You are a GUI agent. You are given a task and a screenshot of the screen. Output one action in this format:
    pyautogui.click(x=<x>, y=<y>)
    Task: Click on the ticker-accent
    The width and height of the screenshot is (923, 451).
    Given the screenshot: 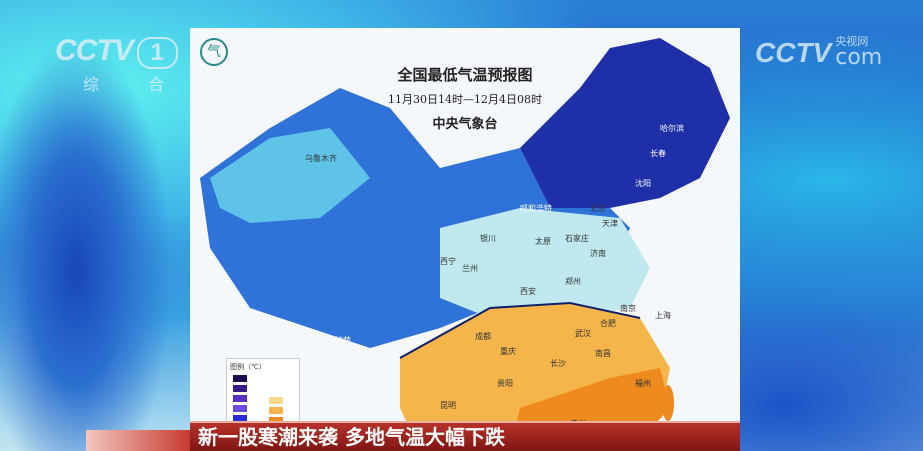 What is the action you would take?
    pyautogui.click(x=138, y=440)
    